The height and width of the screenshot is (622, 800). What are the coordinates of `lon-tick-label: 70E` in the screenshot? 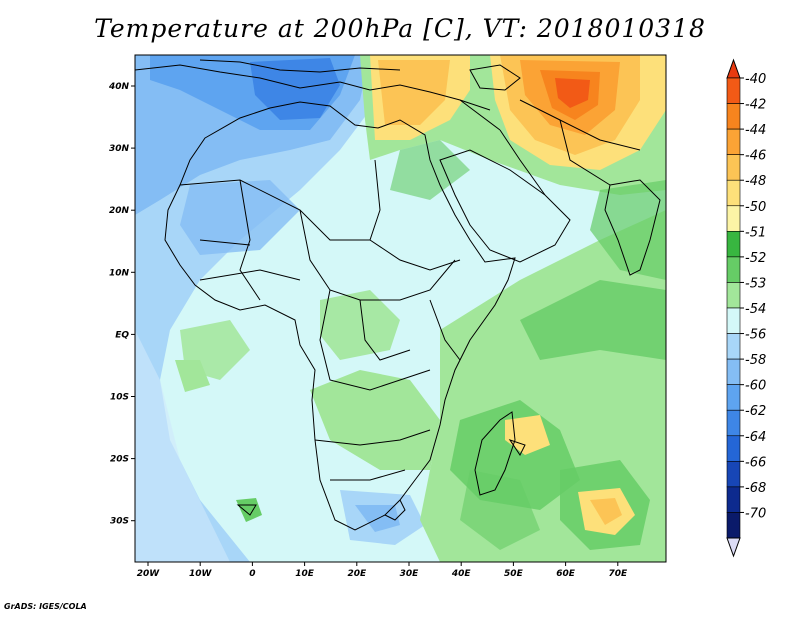 It's located at (618, 574).